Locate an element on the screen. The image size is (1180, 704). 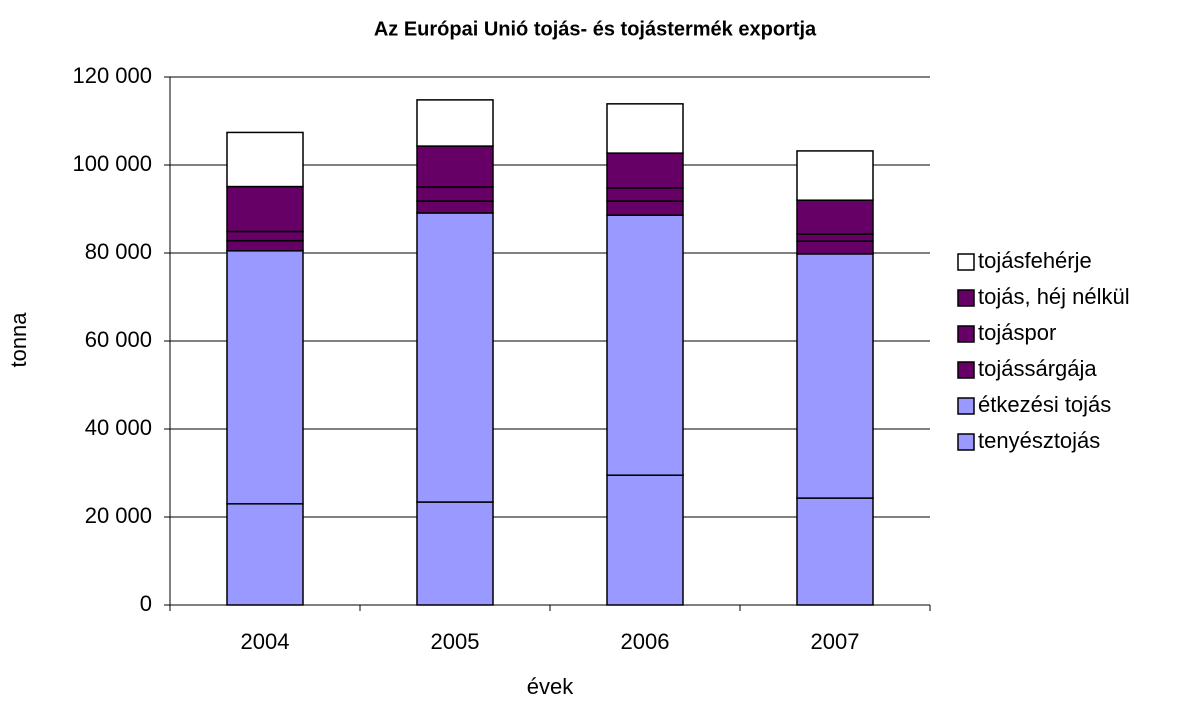
y-tick-label: 100 000 is located at coordinates (112, 163).